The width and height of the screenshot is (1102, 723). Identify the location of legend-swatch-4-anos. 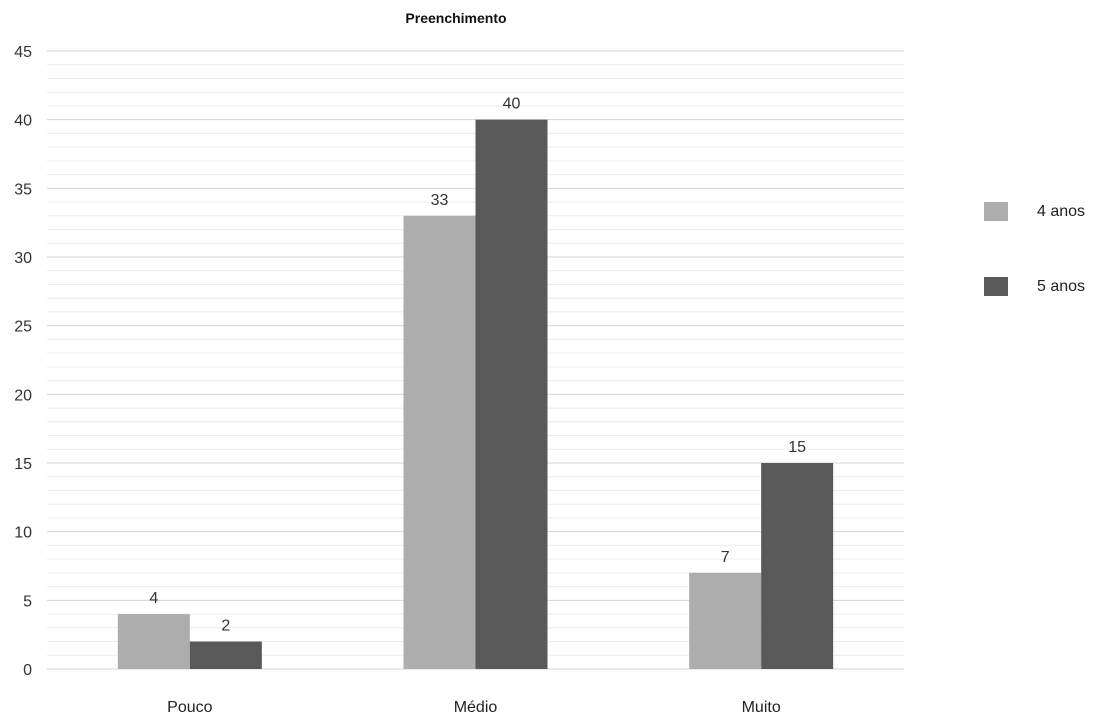
(996, 211).